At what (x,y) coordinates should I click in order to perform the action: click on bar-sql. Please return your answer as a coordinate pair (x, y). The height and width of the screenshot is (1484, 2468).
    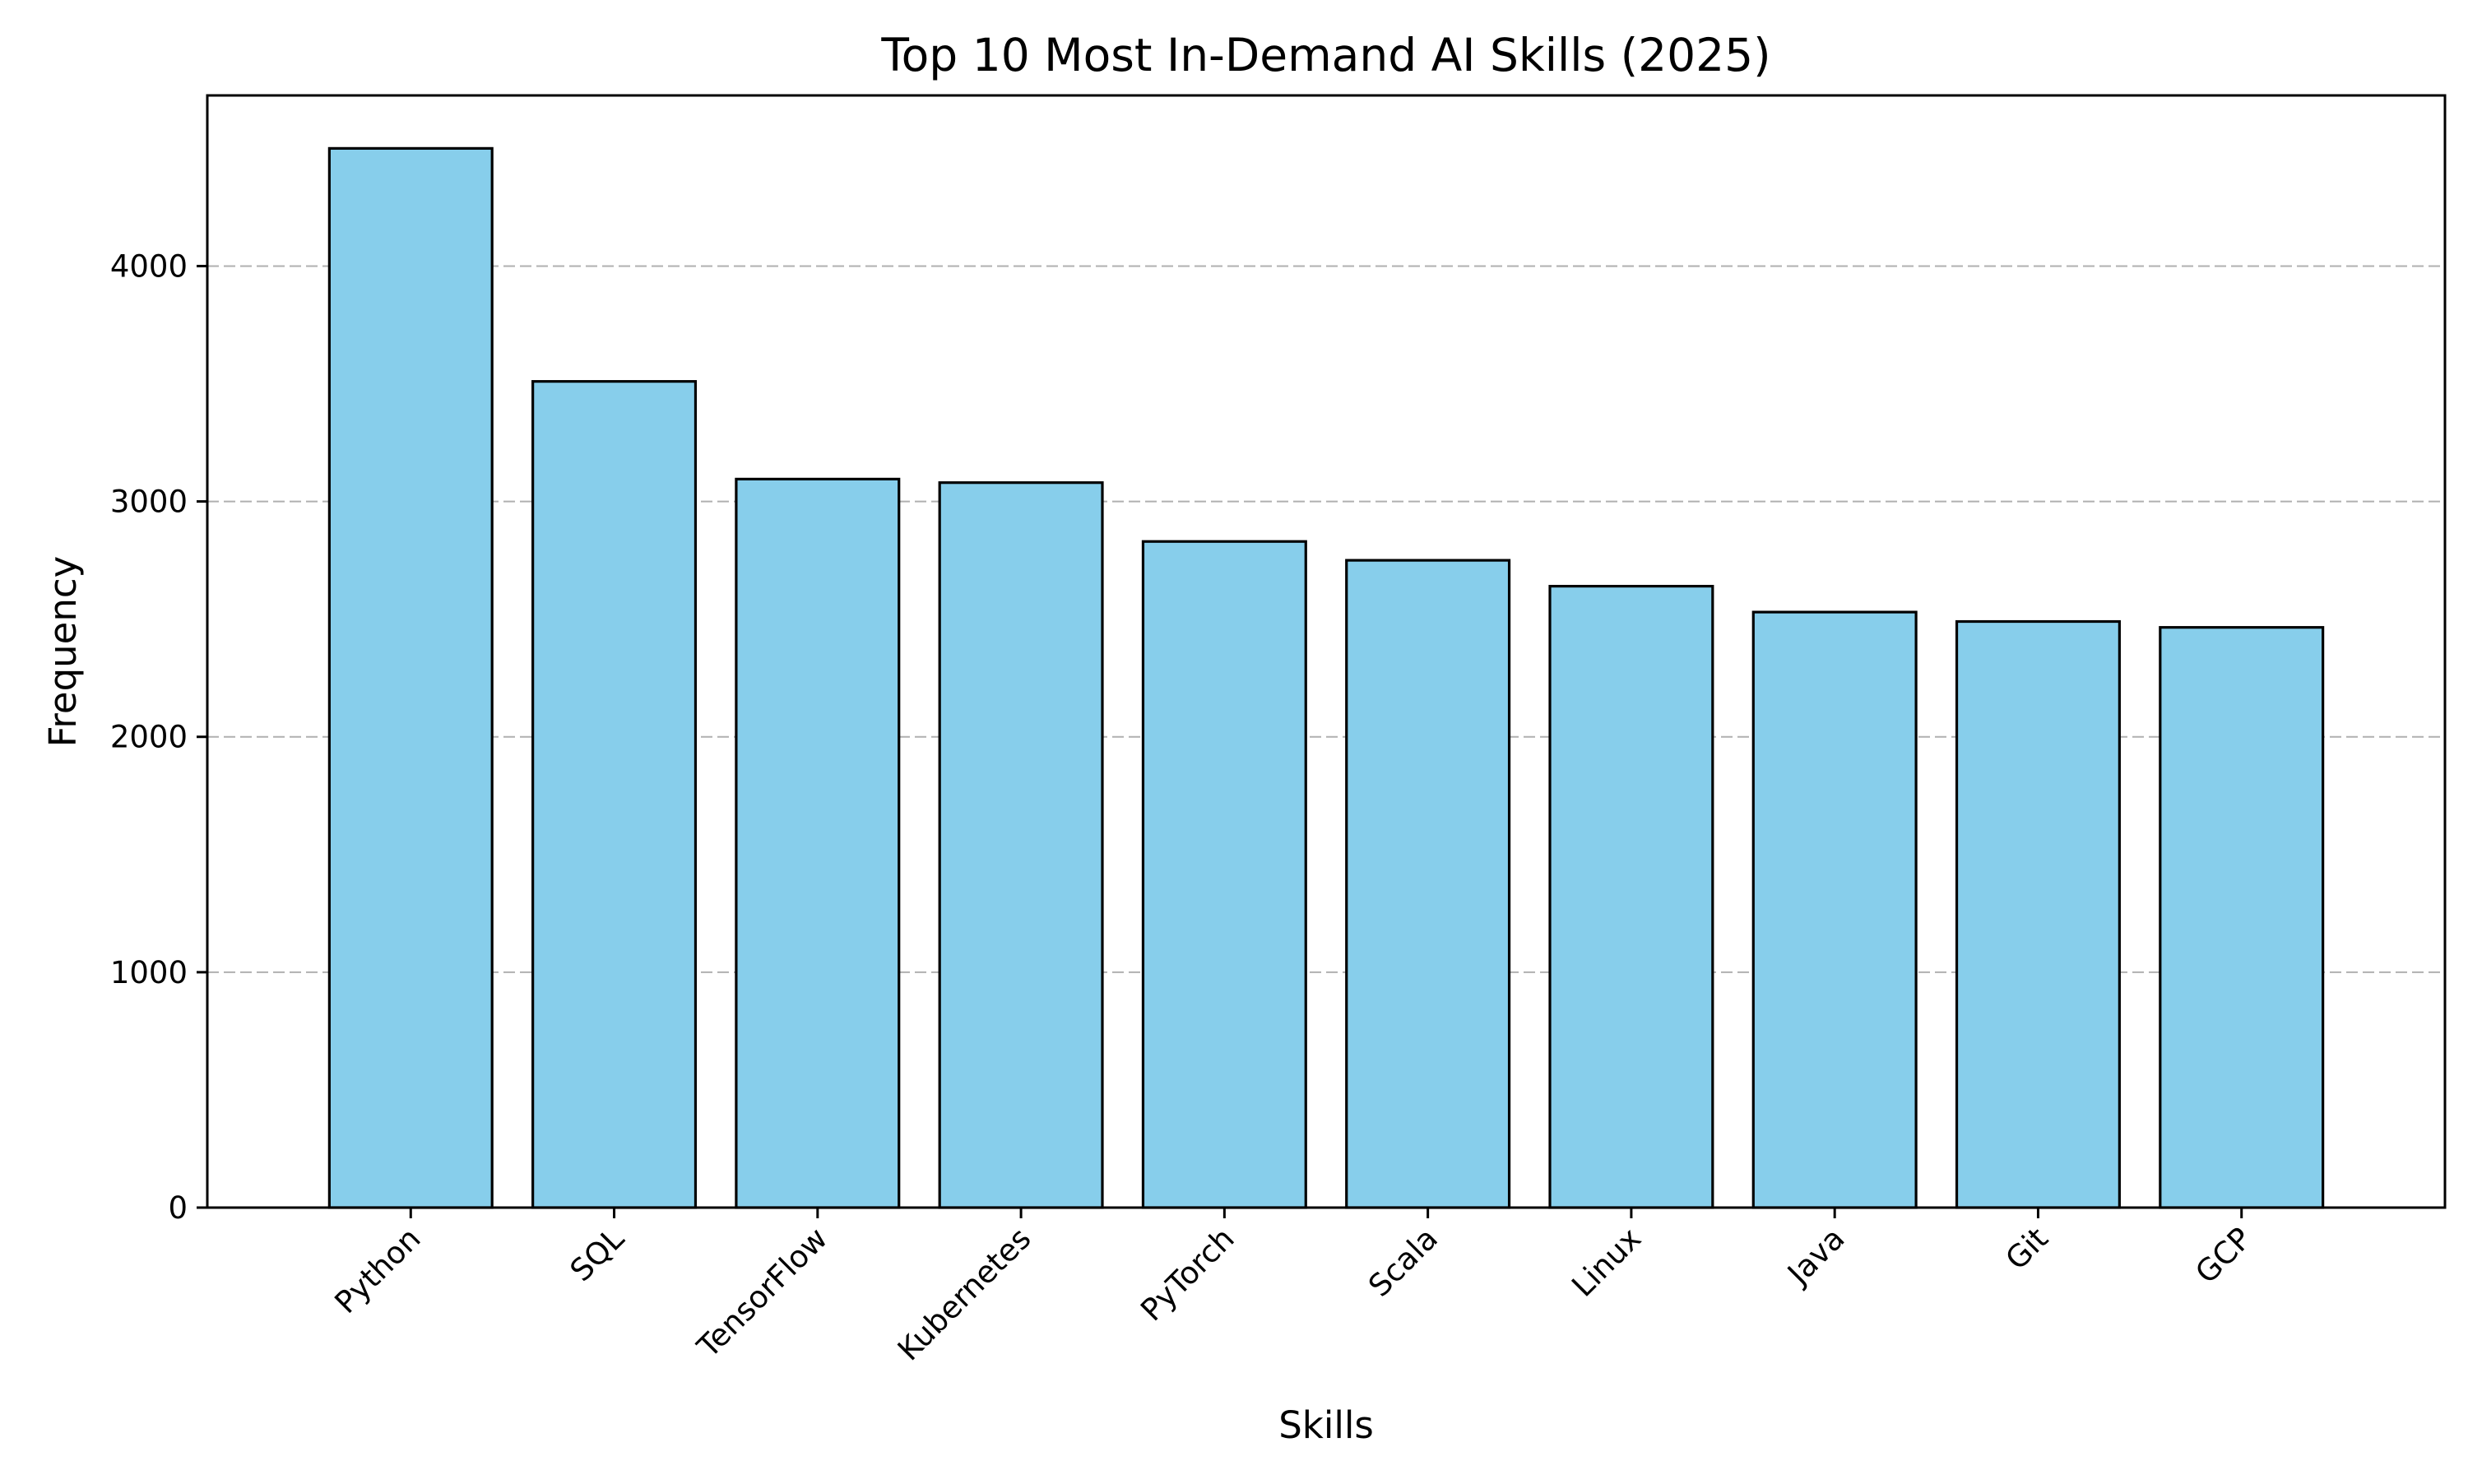
    Looking at the image, I should click on (614, 794).